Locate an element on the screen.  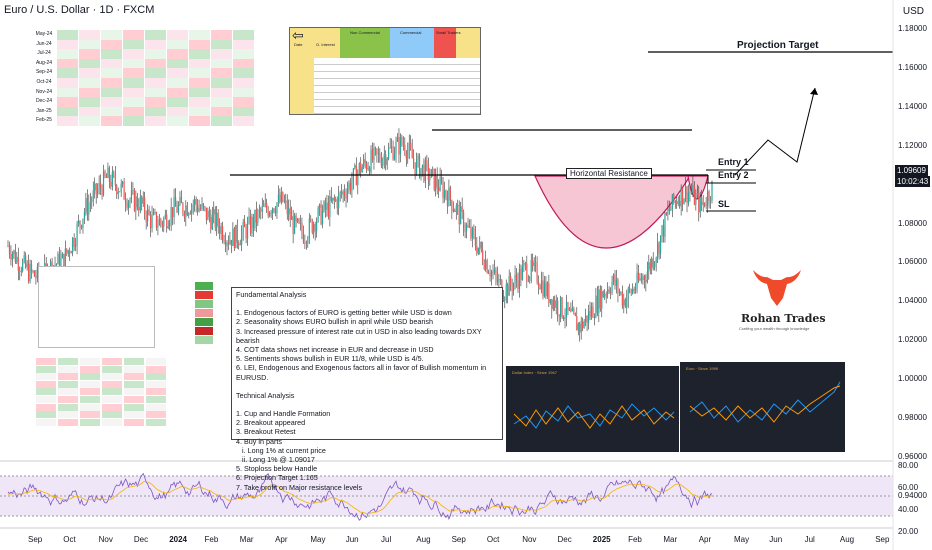
rsi-ma-line is located at coordinates (360, 498).